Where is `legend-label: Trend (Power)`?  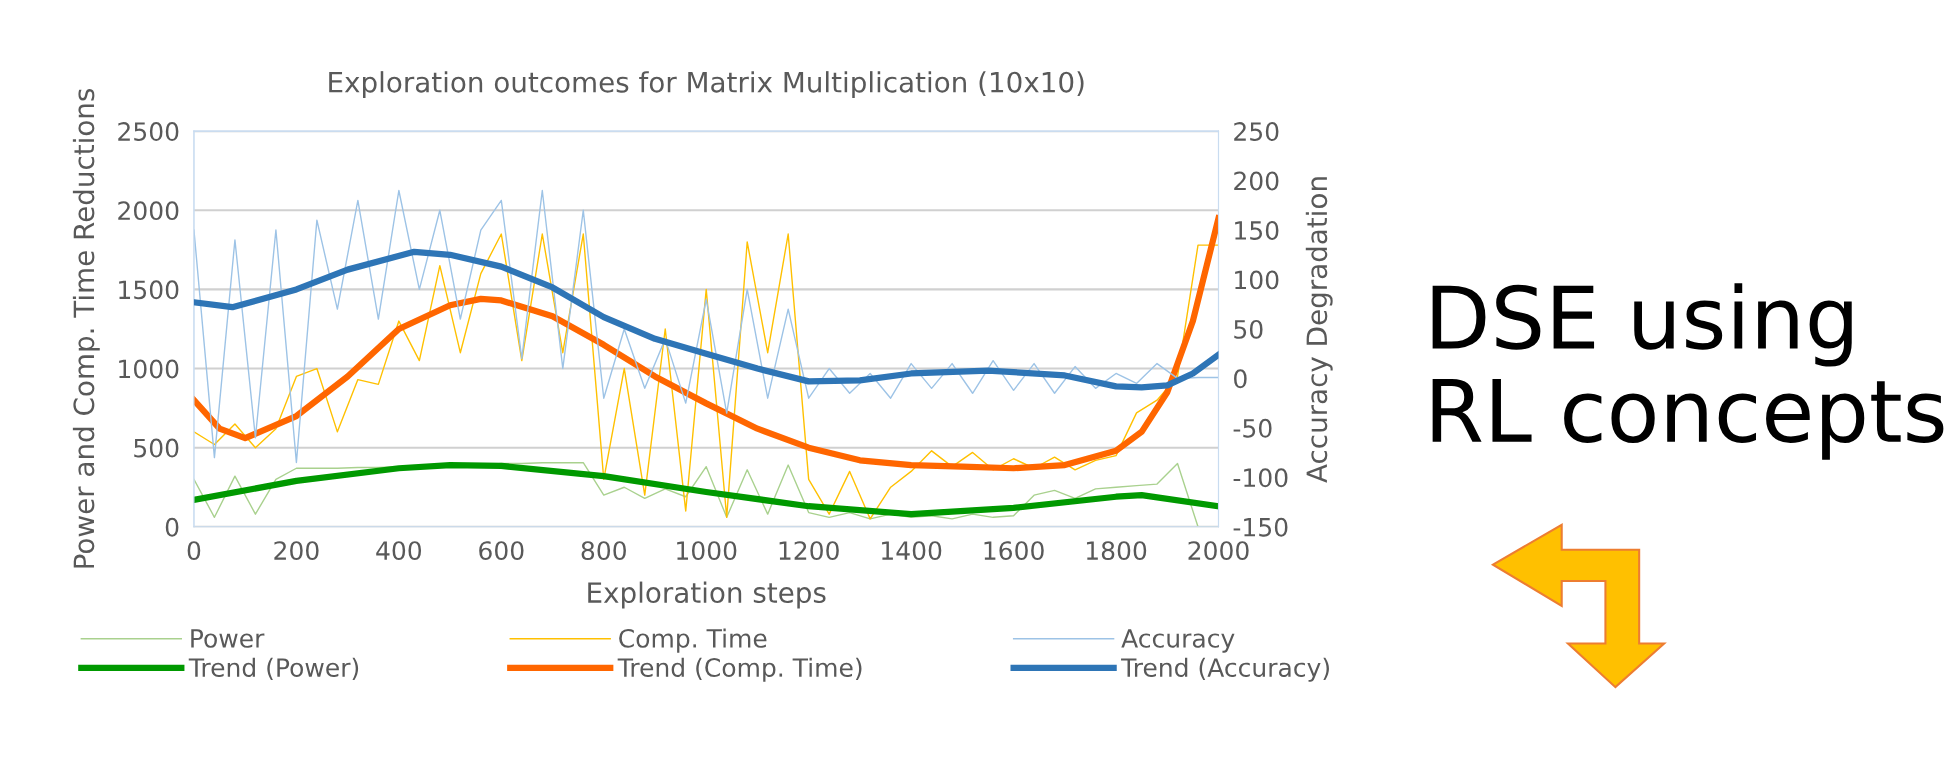 legend-label: Trend (Power) is located at coordinates (273, 668).